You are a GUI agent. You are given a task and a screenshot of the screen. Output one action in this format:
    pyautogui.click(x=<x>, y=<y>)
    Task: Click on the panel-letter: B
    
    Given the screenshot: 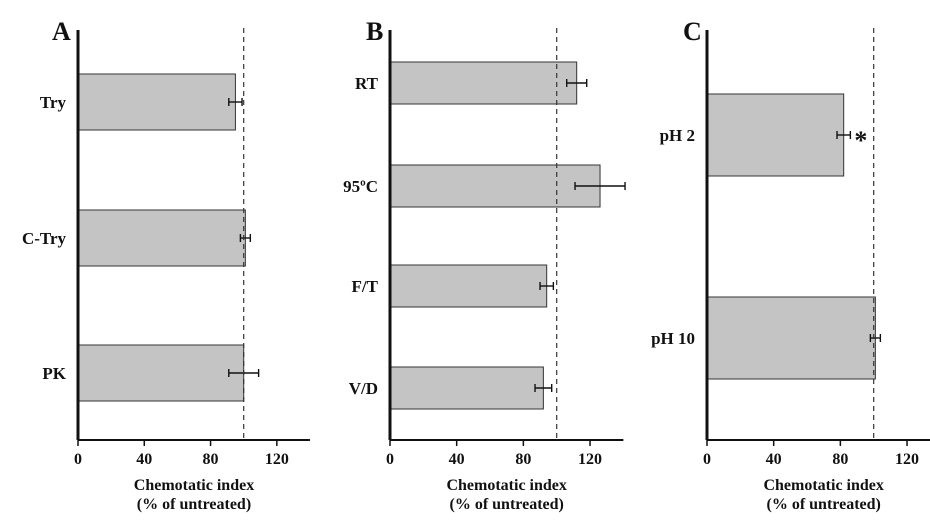 What is the action you would take?
    pyautogui.click(x=374, y=31)
    